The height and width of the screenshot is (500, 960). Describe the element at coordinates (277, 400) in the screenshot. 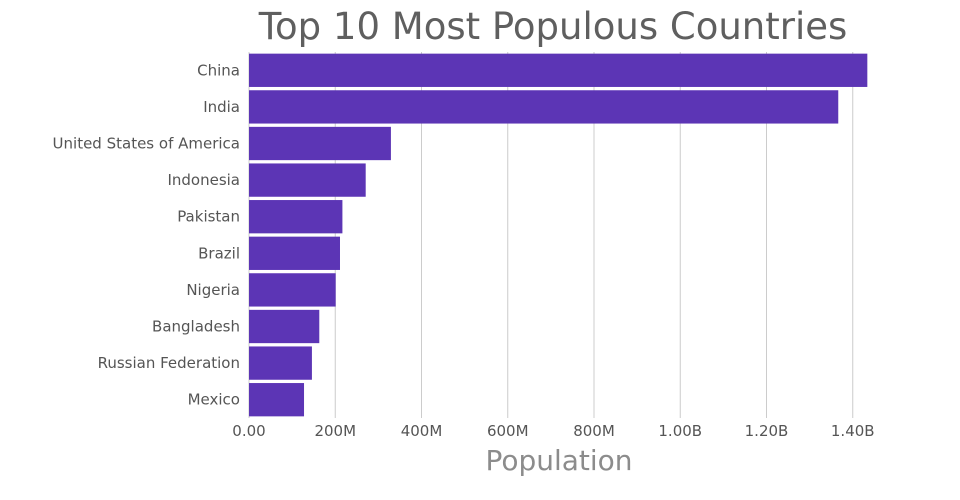

I see `bar-mexico` at that location.